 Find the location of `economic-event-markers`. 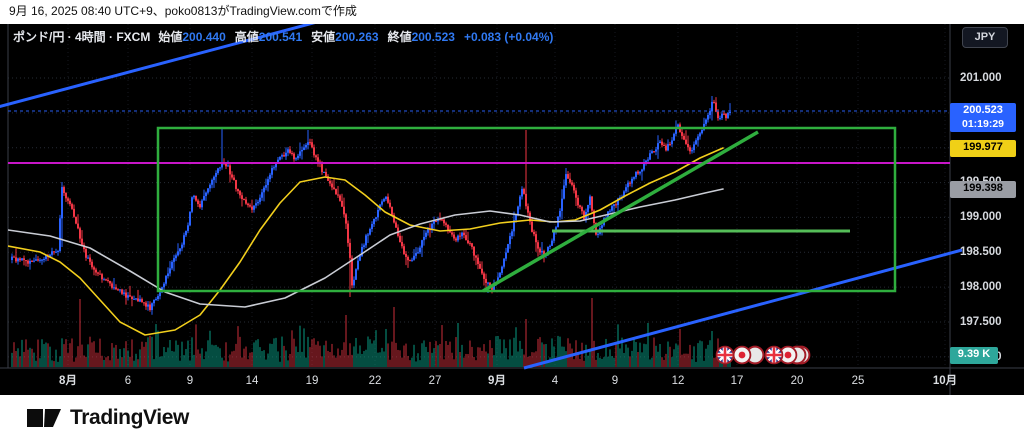

economic-event-markers is located at coordinates (763, 355).